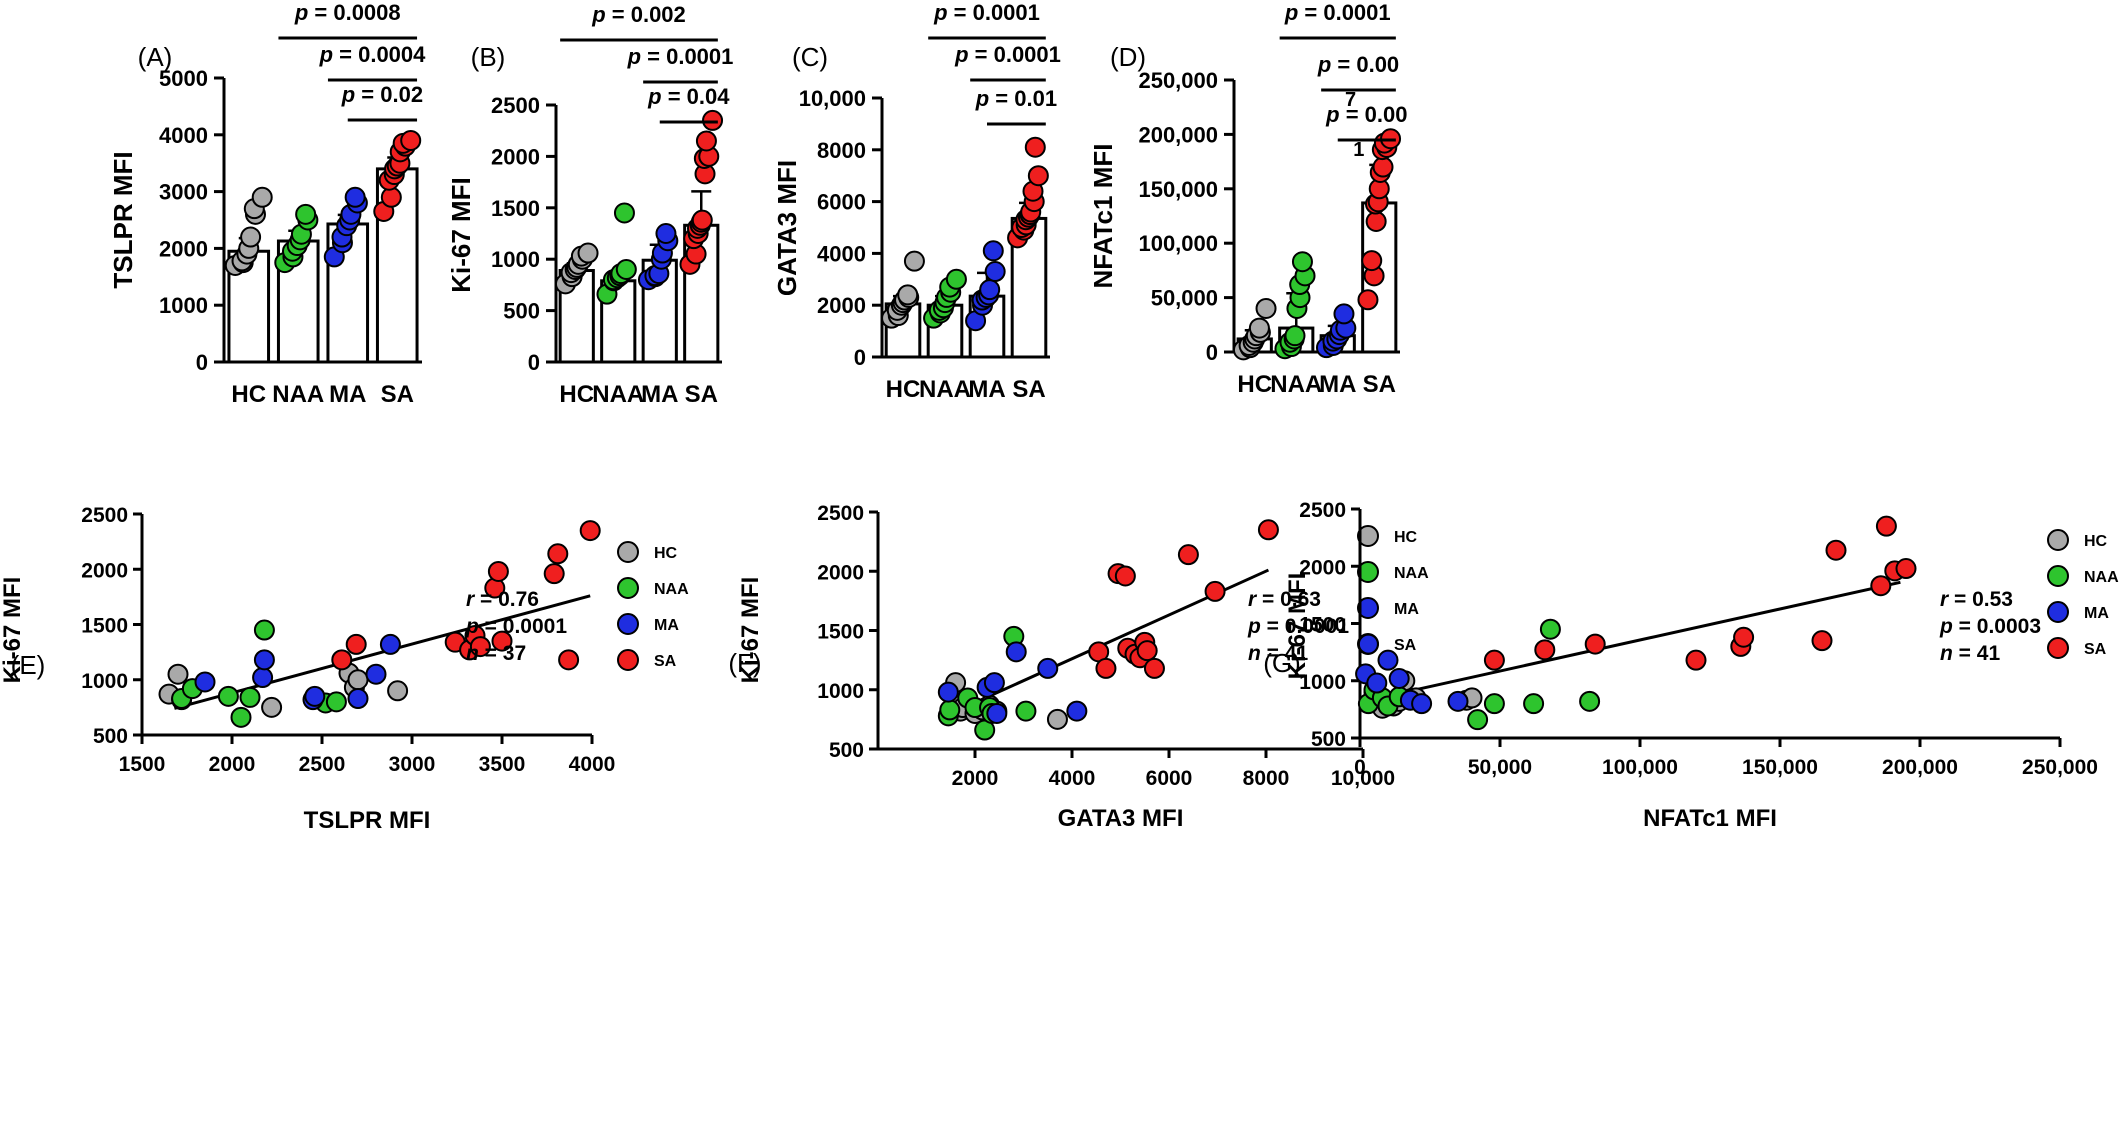 This screenshot has width=2128, height=1126. Describe the element at coordinates (516, 626) in the screenshot. I see `stat-p: p = 0.0001` at that location.